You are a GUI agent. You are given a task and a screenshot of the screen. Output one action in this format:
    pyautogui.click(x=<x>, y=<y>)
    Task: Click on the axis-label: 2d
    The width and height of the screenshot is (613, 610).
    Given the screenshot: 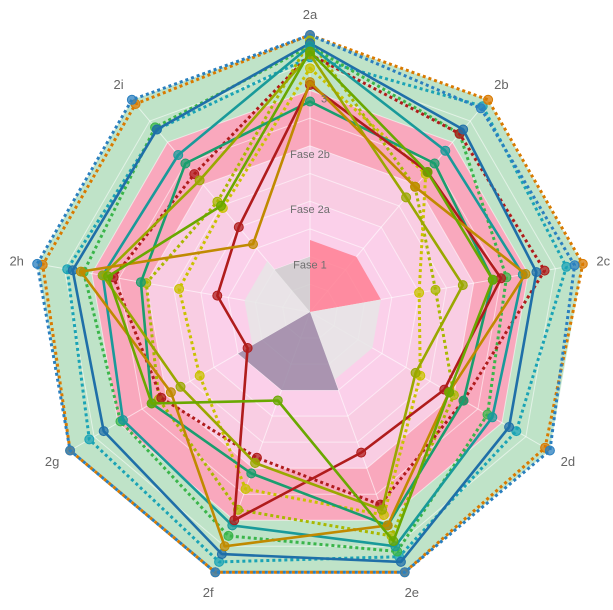 What is the action you would take?
    pyautogui.click(x=568, y=461)
    